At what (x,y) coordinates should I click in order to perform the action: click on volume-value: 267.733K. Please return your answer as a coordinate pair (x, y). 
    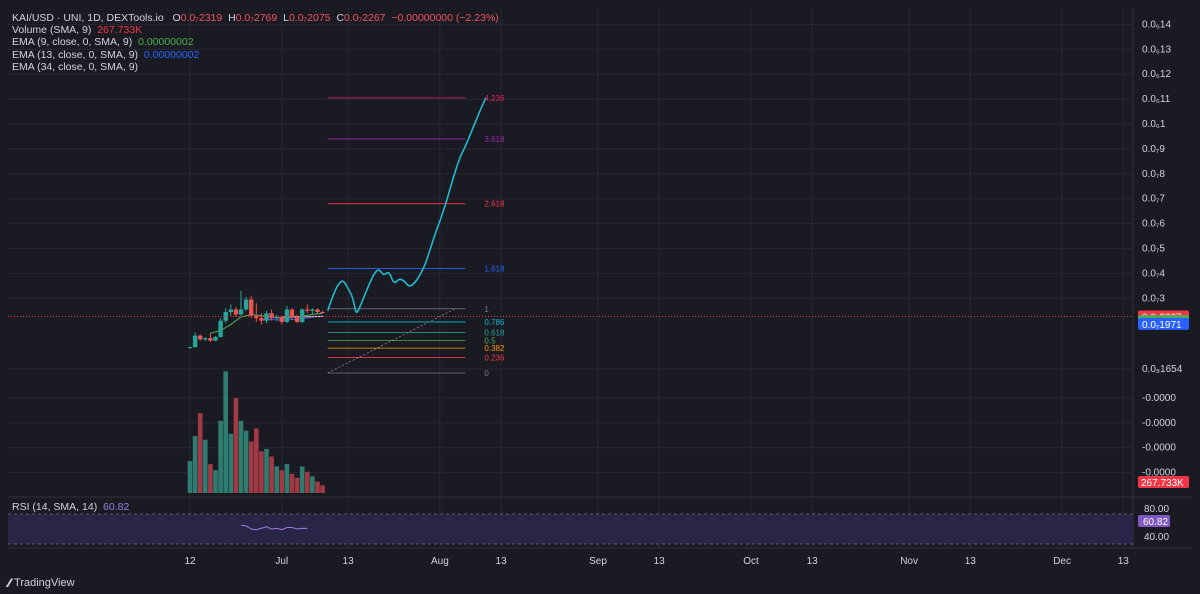
    Looking at the image, I should click on (120, 30).